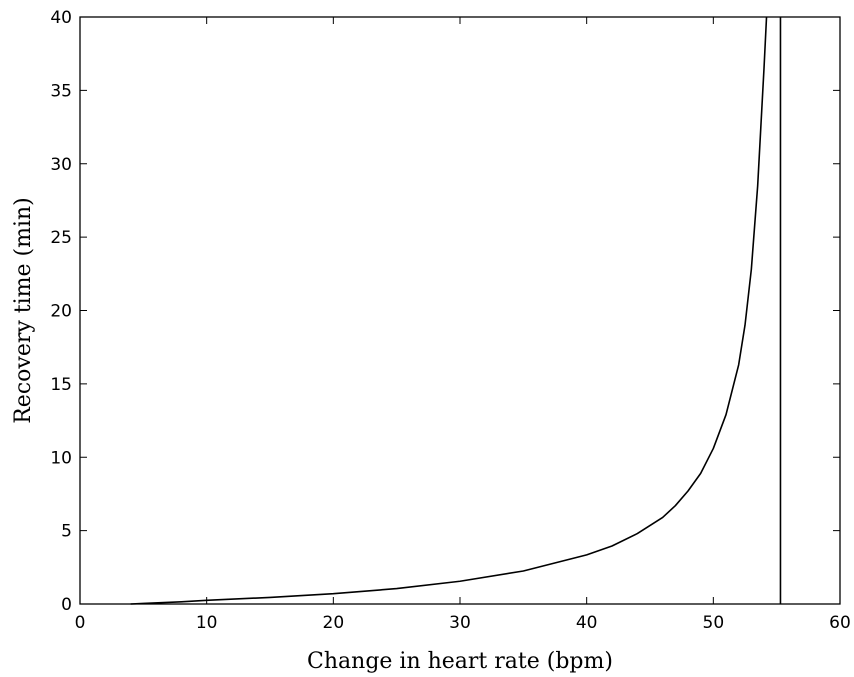 The width and height of the screenshot is (854, 677). I want to click on y-axis-label: Recovery time (min), so click(23, 310).